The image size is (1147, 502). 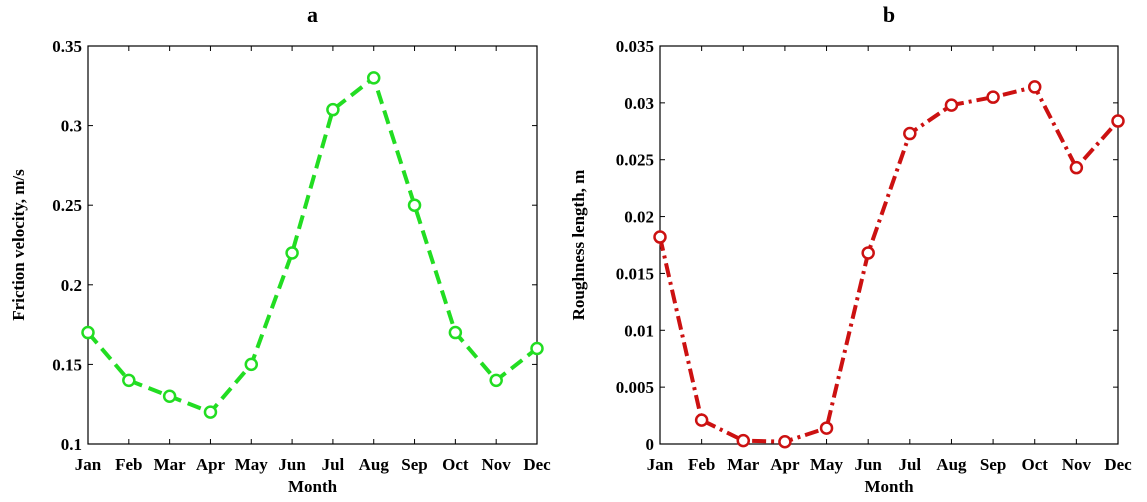 I want to click on y-tick-label: 0.1, so click(x=71, y=444).